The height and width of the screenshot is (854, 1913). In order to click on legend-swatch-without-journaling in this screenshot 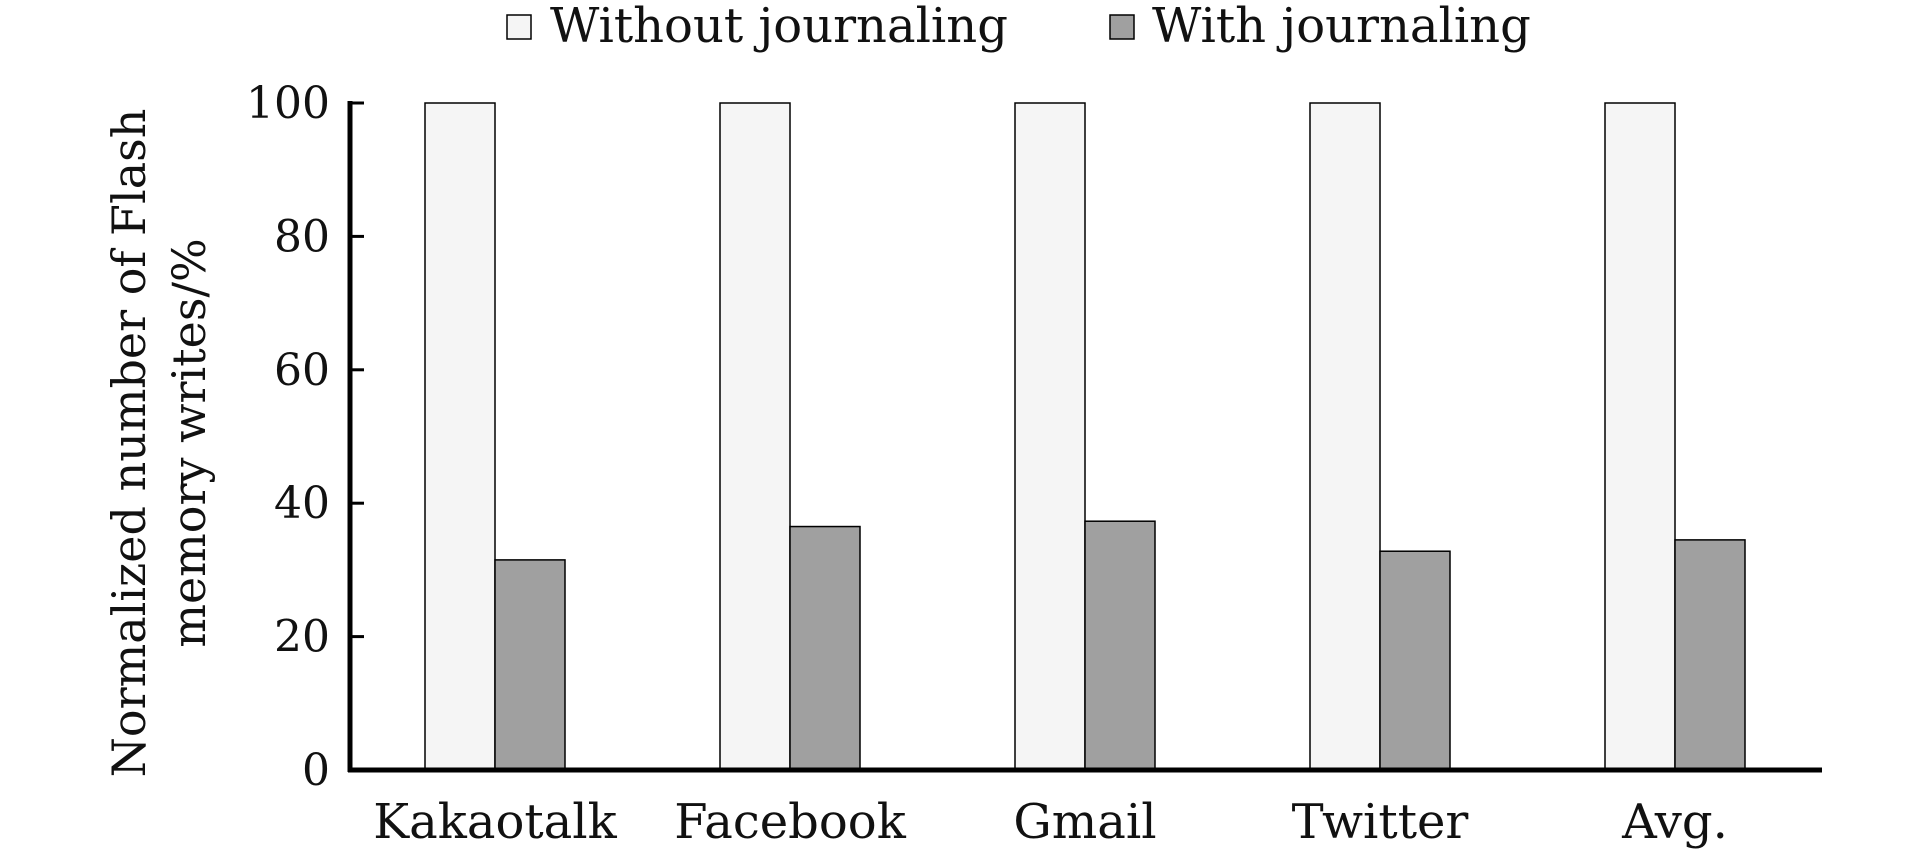, I will do `click(519, 27)`.